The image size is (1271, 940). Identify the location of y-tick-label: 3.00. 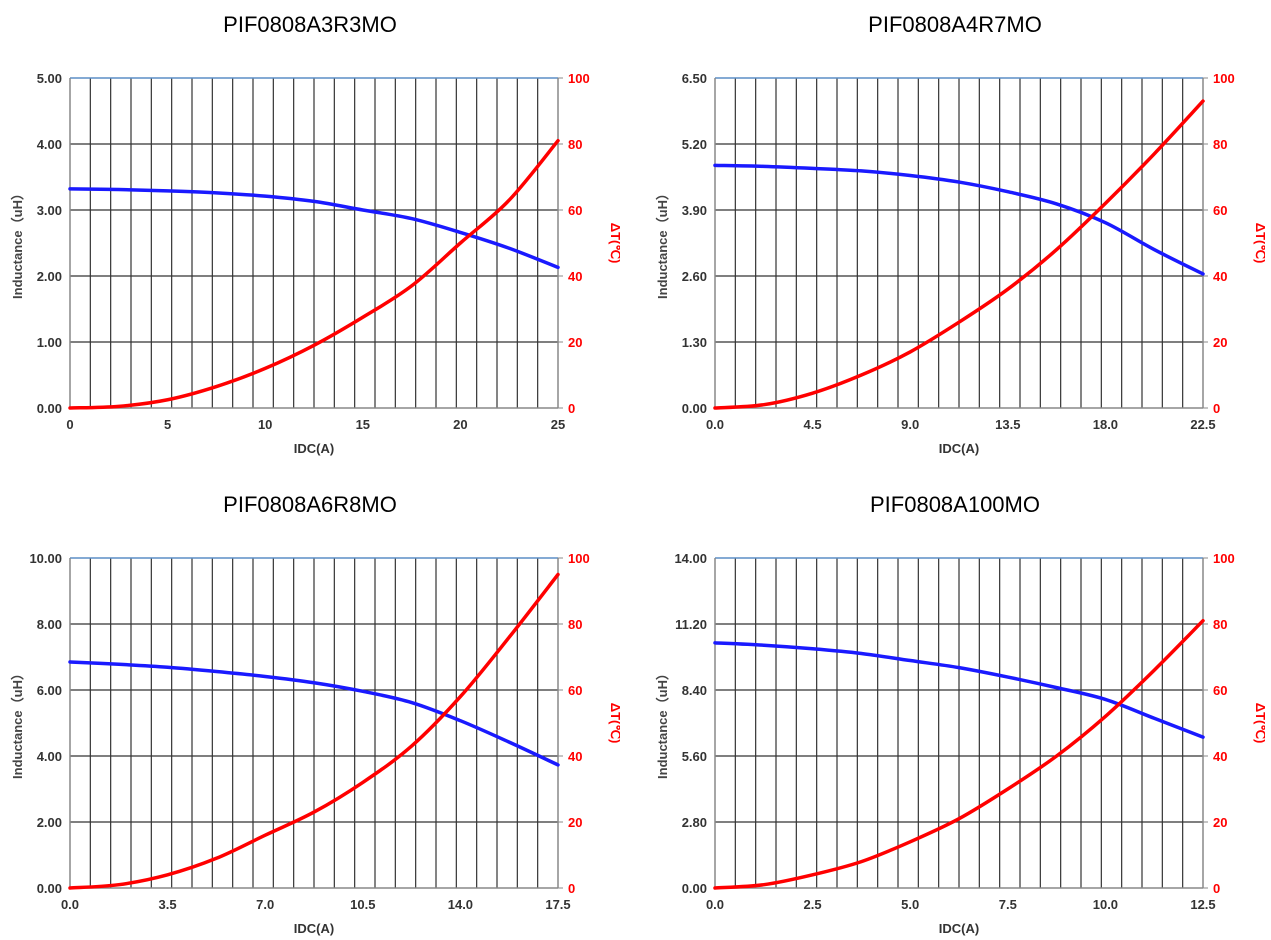
(49, 210).